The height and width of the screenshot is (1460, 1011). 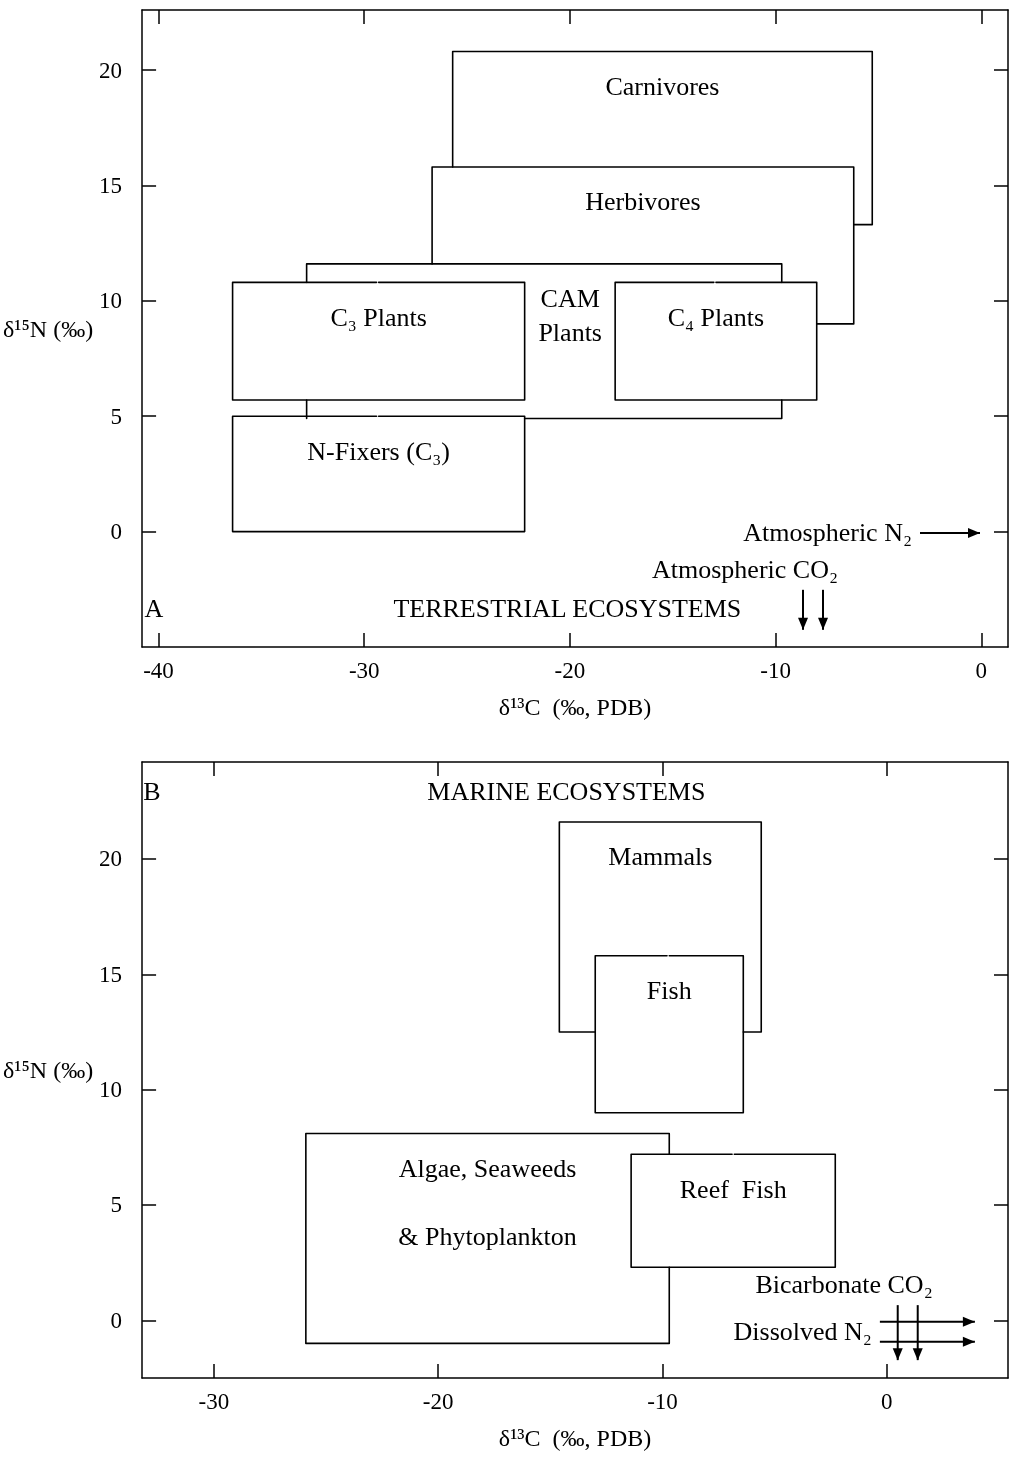 I want to click on annotation: B, so click(x=152, y=791).